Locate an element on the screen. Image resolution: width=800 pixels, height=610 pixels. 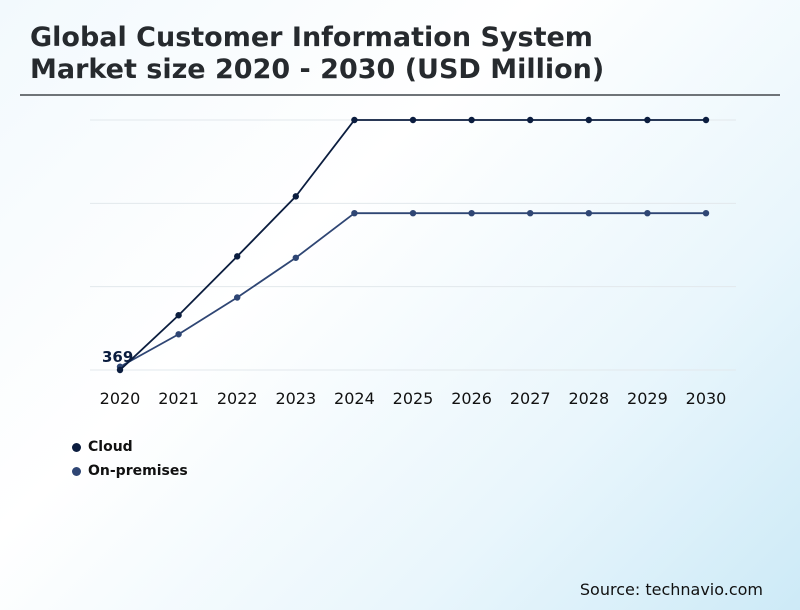
x-tick-label: 2026 is located at coordinates (471, 398).